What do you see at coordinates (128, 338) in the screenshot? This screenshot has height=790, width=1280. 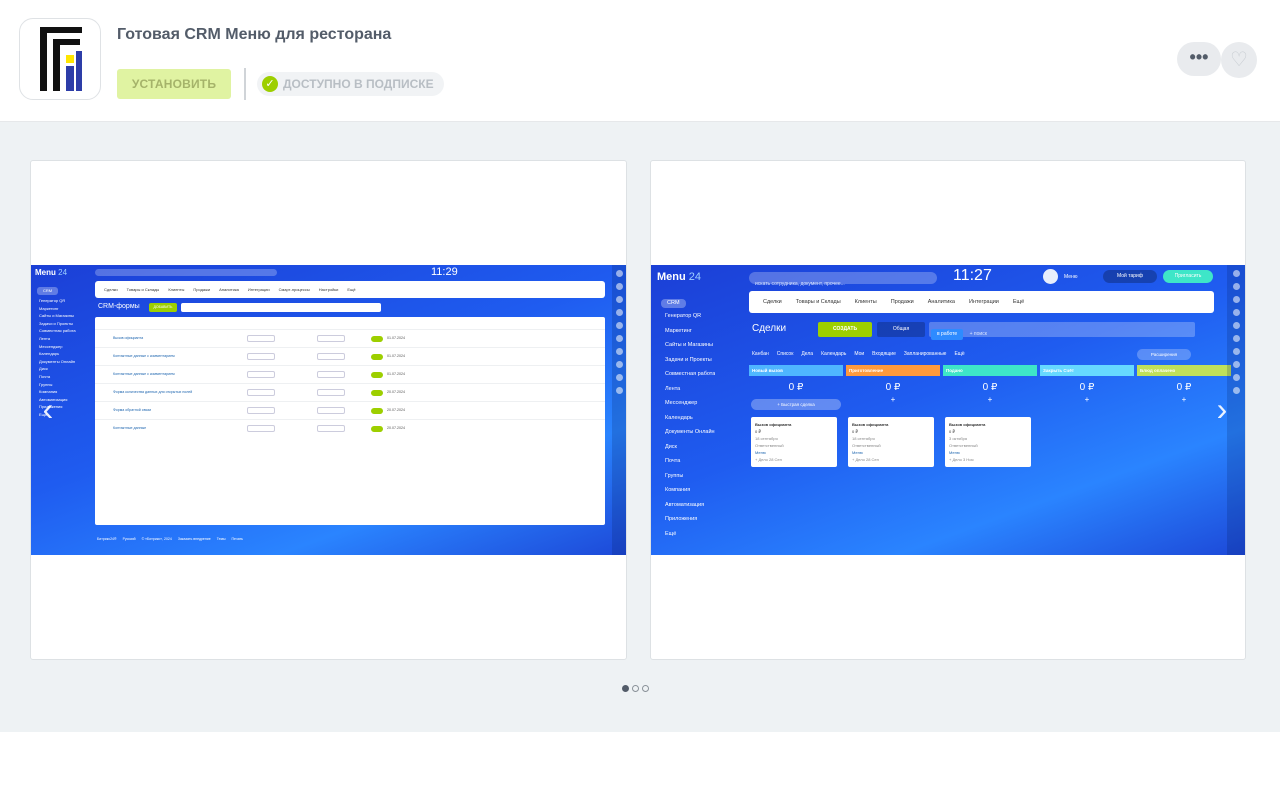 I see `slide1-row-name: Вызов официанта` at bounding box center [128, 338].